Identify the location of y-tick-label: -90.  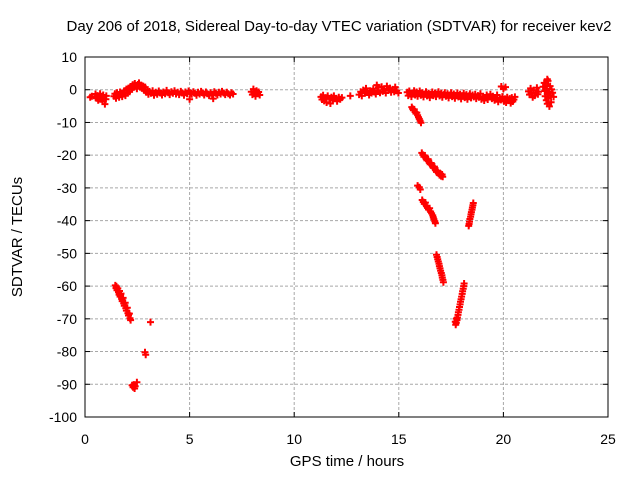
(67, 384).